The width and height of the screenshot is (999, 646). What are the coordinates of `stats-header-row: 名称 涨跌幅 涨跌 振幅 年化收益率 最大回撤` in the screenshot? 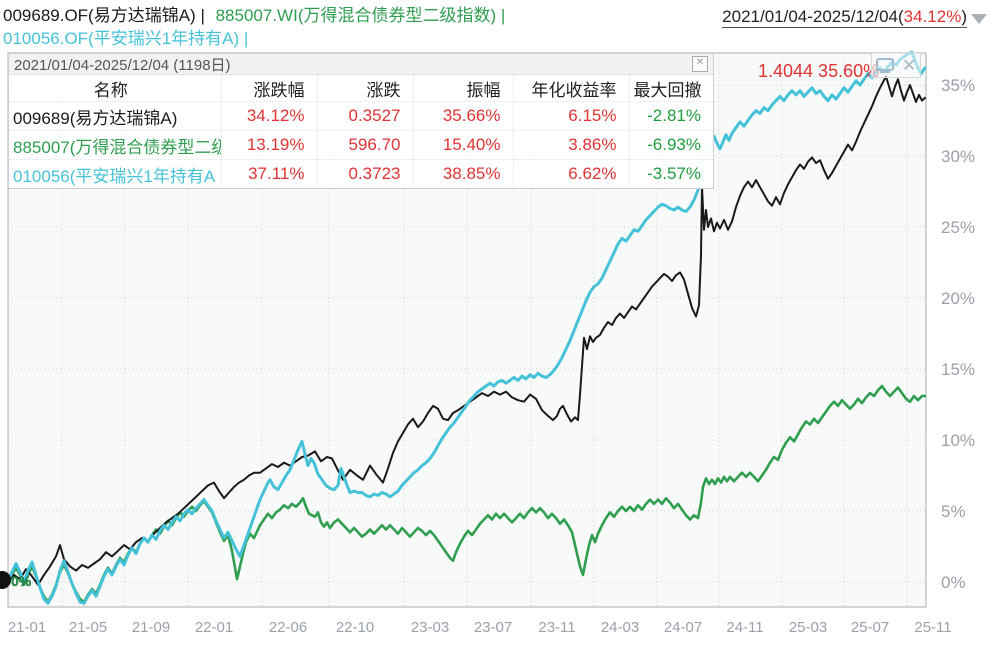 It's located at (361, 88).